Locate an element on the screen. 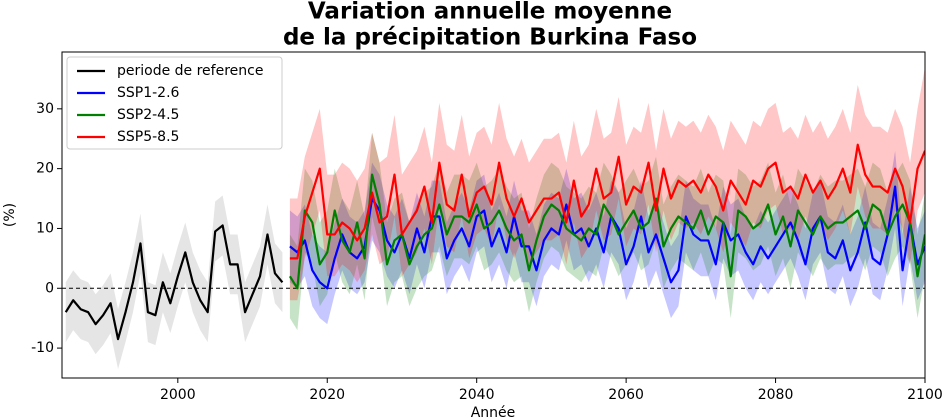  x-axis-label: Année is located at coordinates (493, 411).